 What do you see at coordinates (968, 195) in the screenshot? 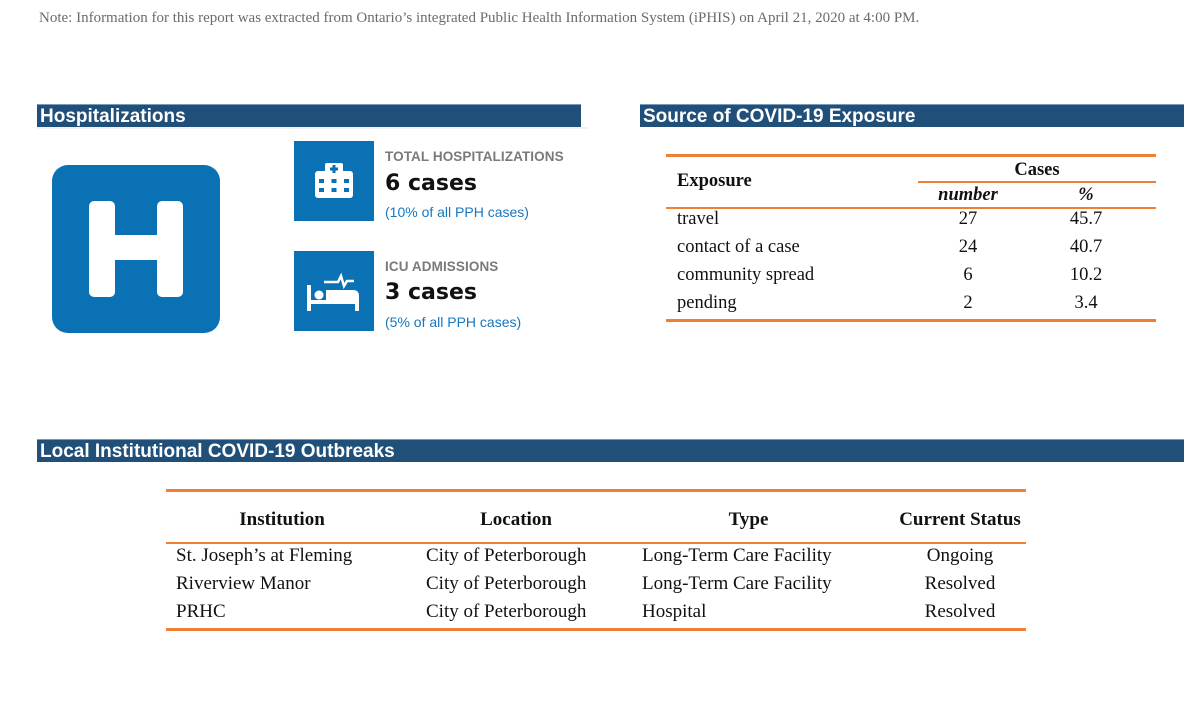
I see `column-header-number: number` at bounding box center [968, 195].